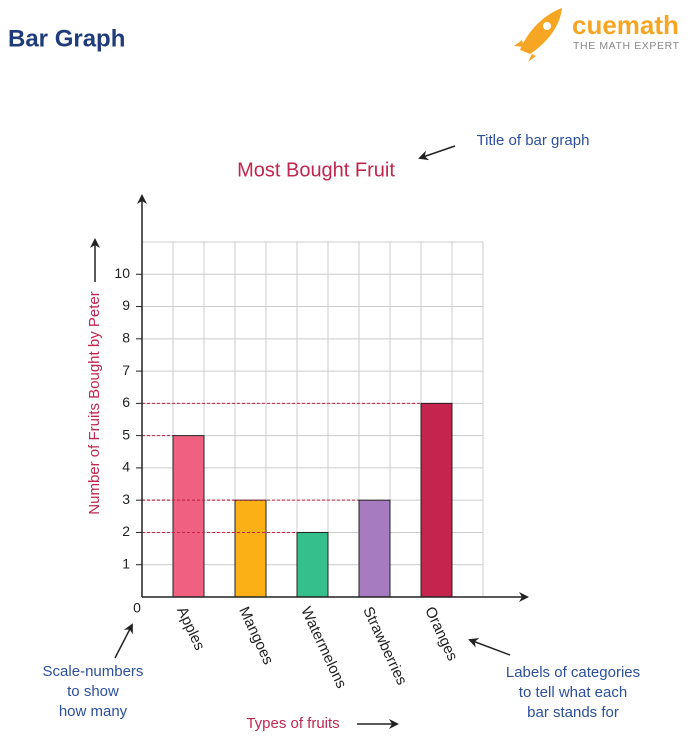  Describe the element at coordinates (441, 633) in the screenshot. I see `x-tick-label: Oranges` at that location.